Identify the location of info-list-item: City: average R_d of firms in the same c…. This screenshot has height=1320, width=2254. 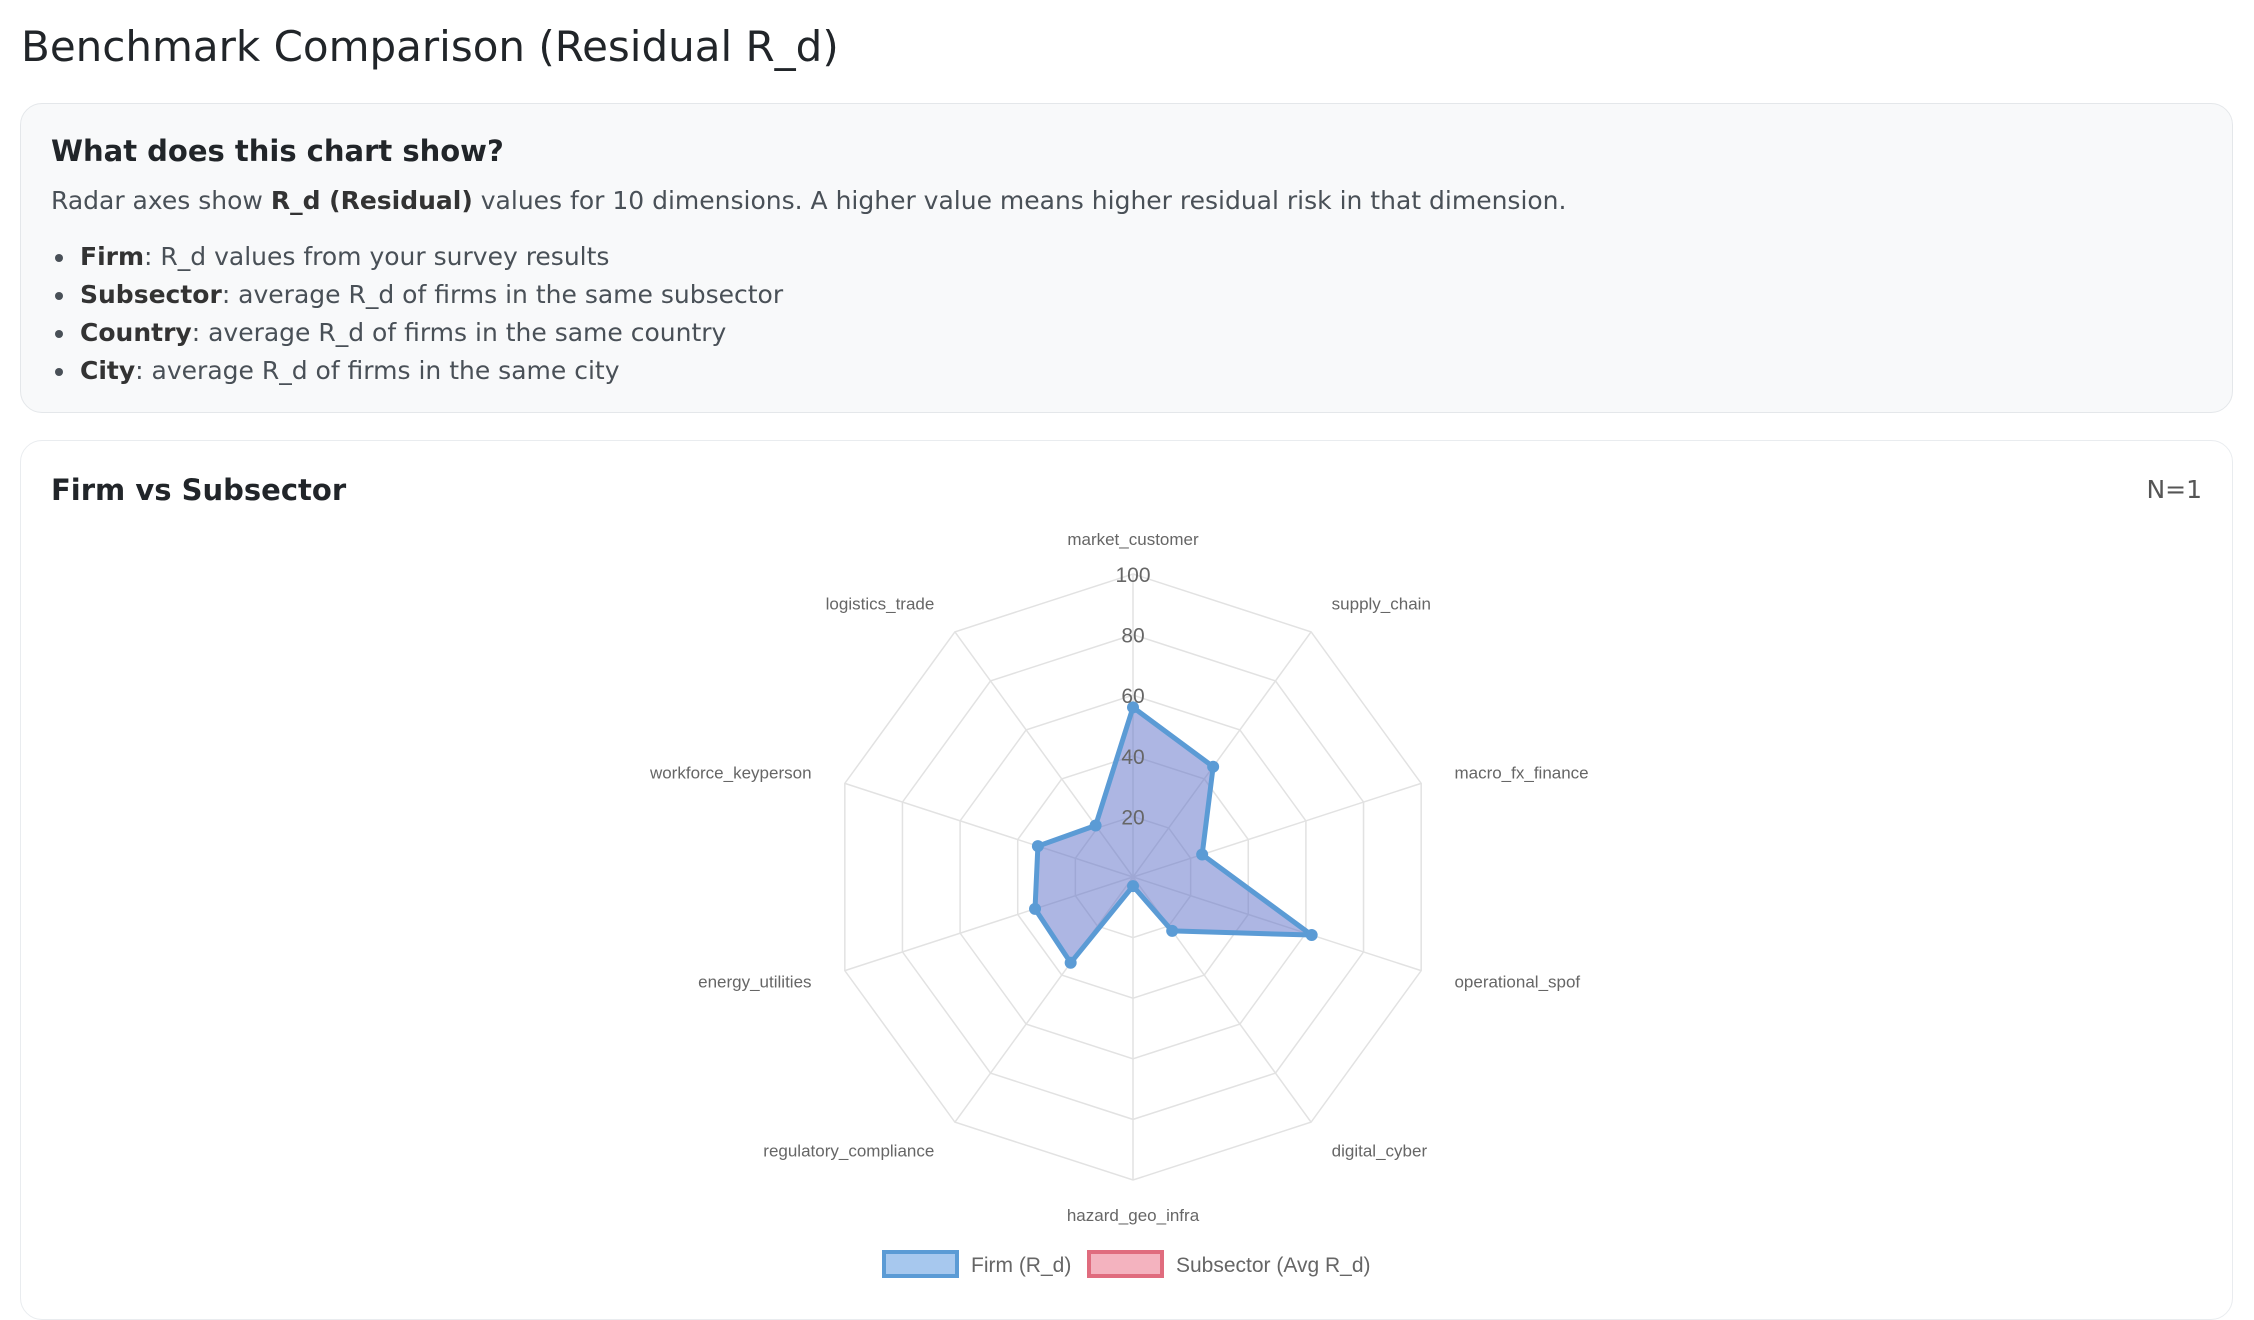
(417, 371).